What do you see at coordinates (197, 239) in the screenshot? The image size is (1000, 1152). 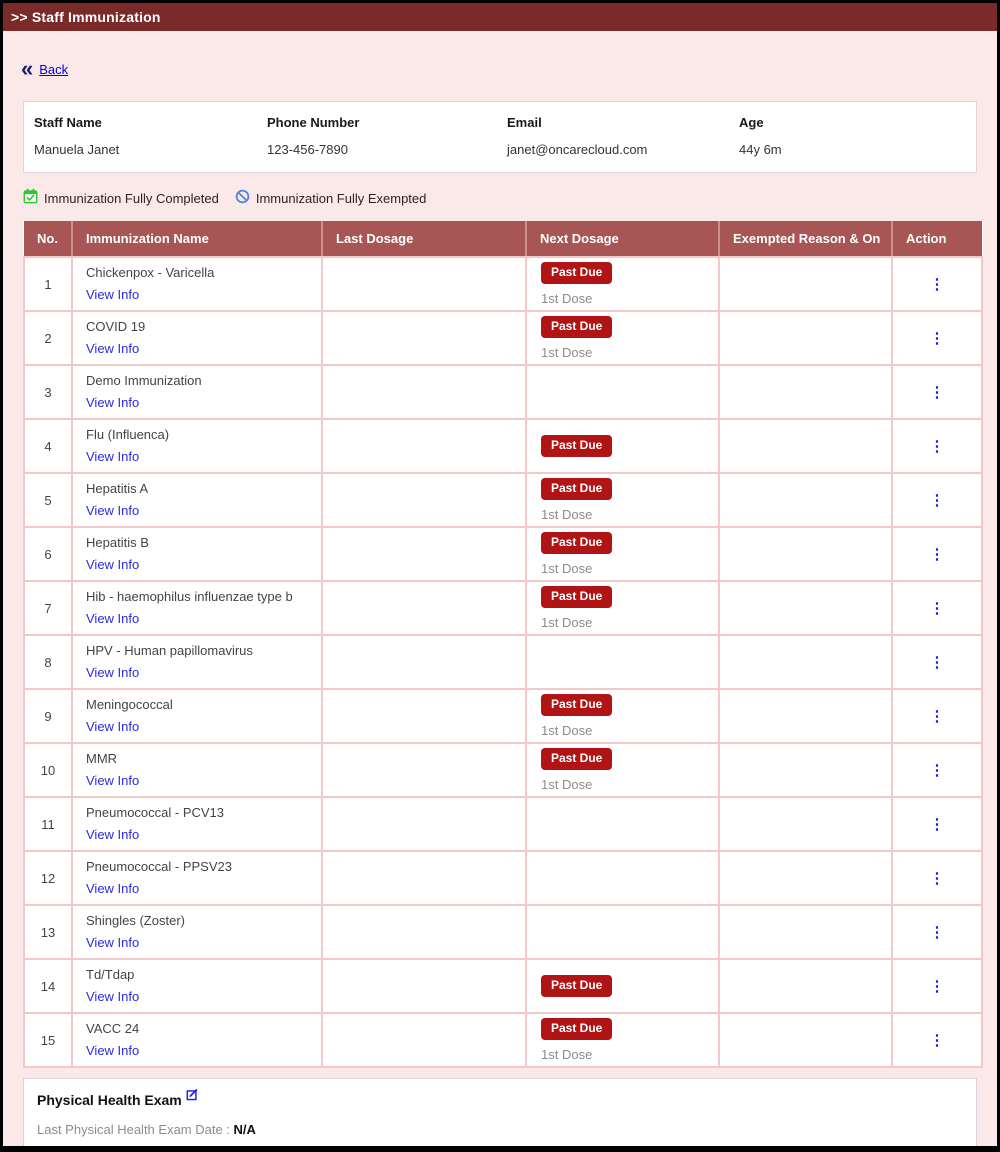 I see `column-header-name: Immunization Name` at bounding box center [197, 239].